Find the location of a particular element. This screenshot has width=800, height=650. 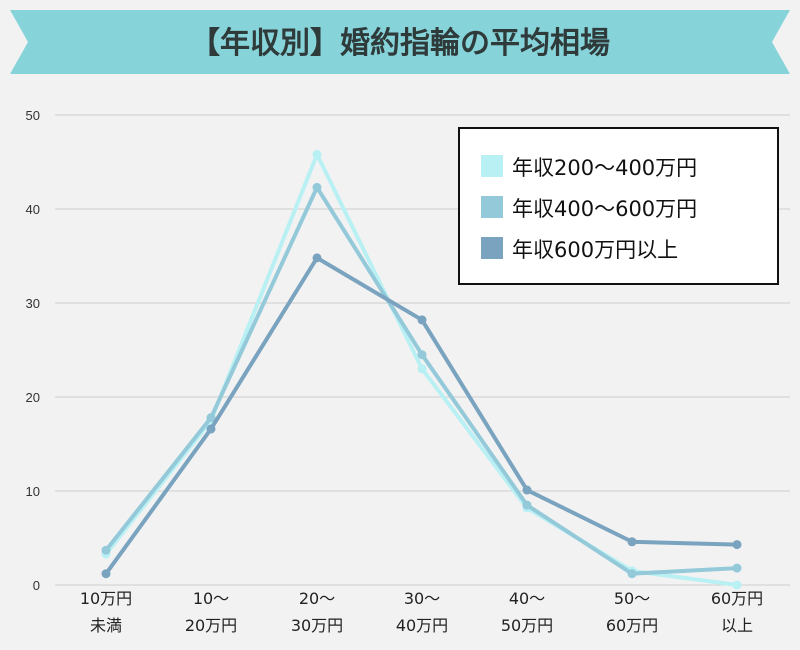

title-banner: 【年収別】婚約指輪の平均相場 is located at coordinates (400, 42).